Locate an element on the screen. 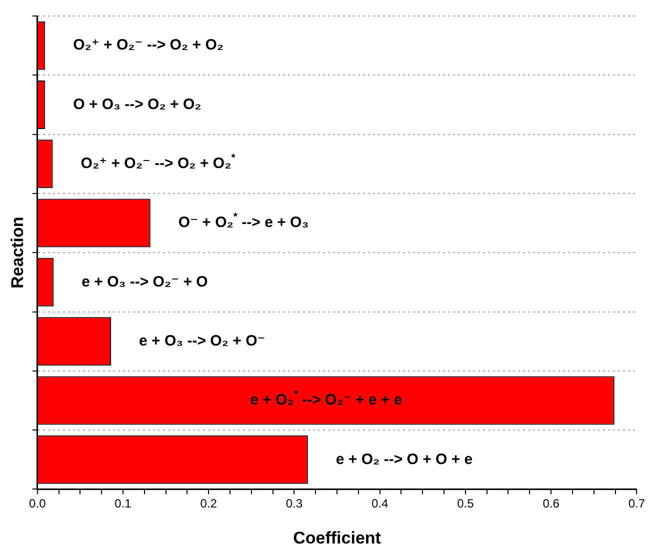 Image resolution: width=648 pixels, height=557 pixels. x-tick-label: 0.0 is located at coordinates (37, 503).